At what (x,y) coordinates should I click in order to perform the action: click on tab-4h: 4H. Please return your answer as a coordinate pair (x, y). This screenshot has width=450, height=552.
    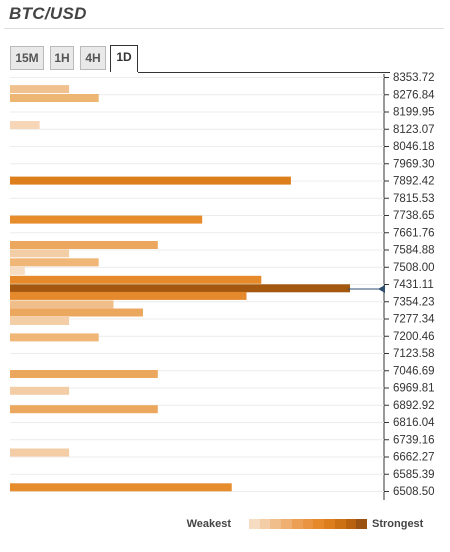
    Looking at the image, I should click on (93, 58).